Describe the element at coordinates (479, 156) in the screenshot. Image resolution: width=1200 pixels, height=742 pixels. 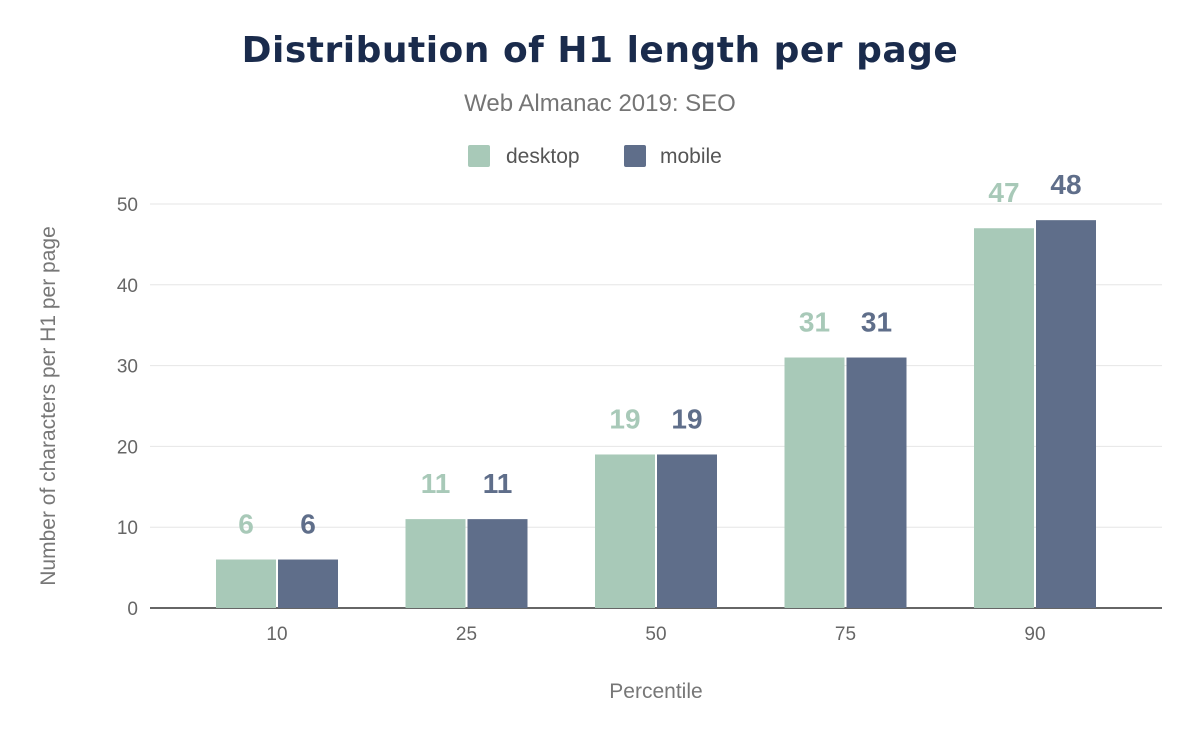
I see `legend-swatch-desktop` at that location.